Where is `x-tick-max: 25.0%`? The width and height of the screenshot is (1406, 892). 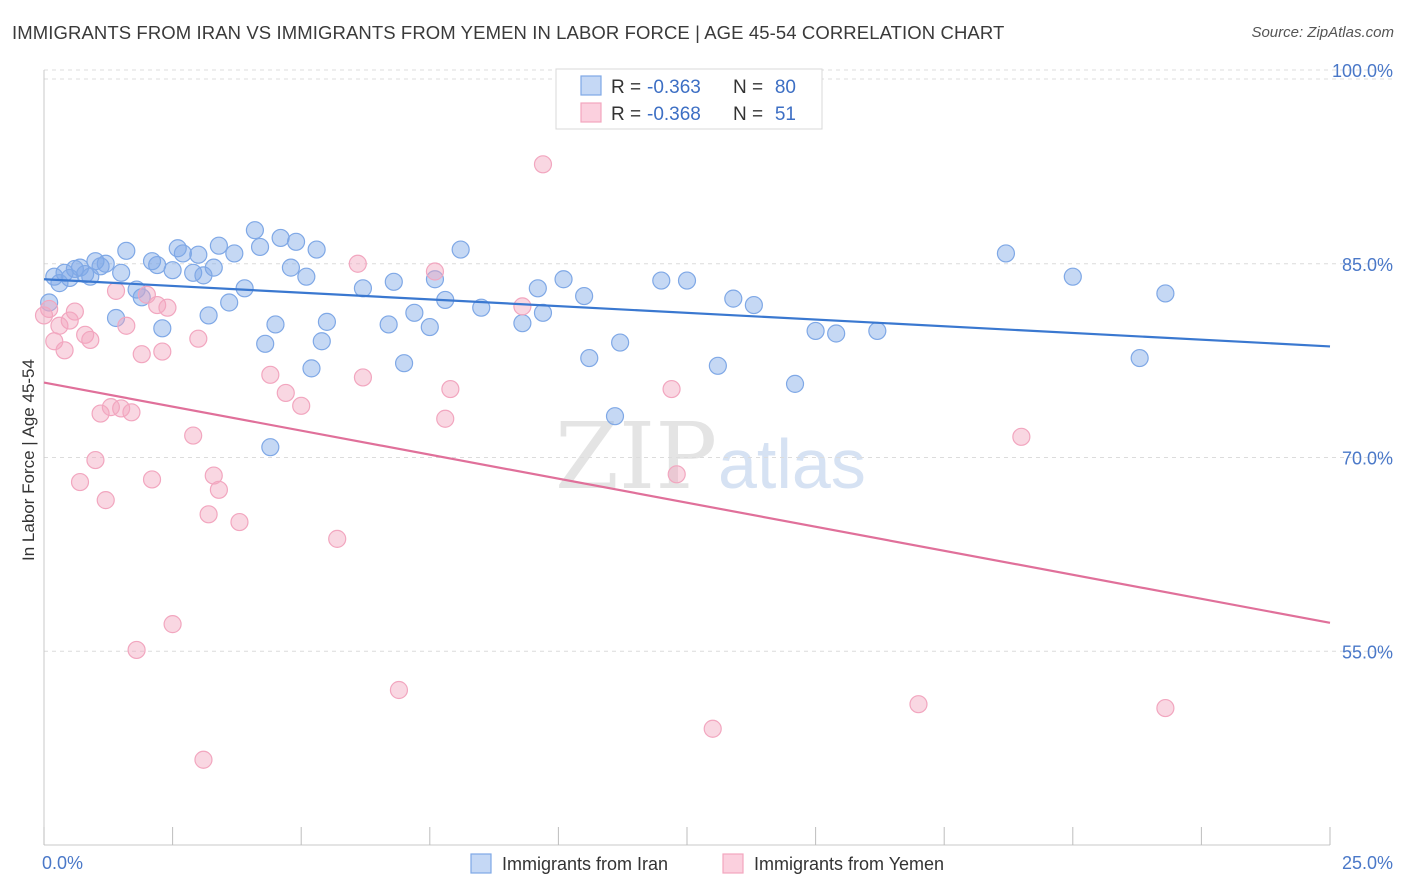 x-tick-max: 25.0% is located at coordinates (1367, 863).